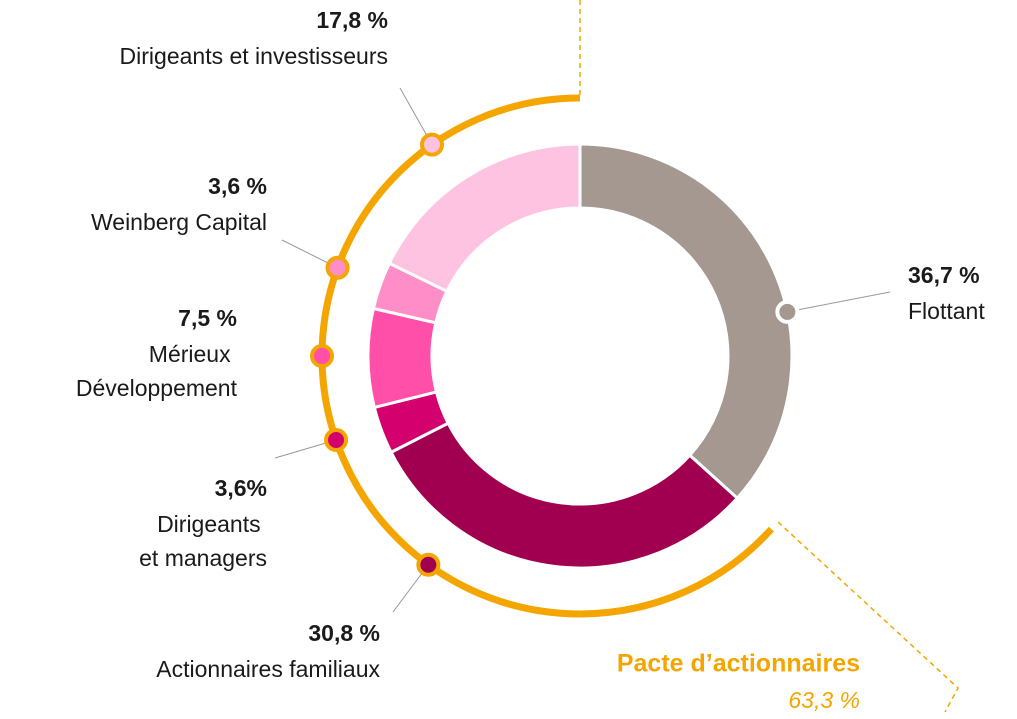 This screenshot has width=1017, height=719. What do you see at coordinates (352, 20) in the screenshot?
I see `value-label: 17,8 %` at bounding box center [352, 20].